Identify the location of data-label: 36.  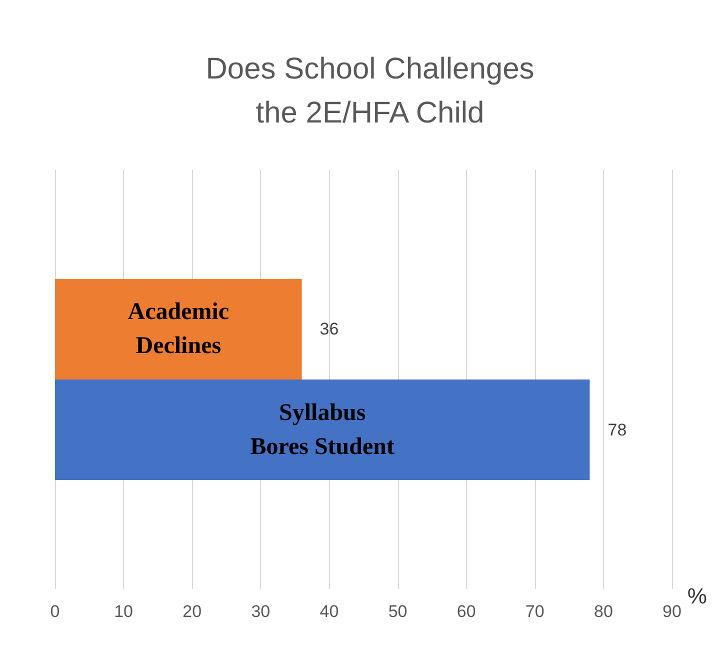
(329, 329).